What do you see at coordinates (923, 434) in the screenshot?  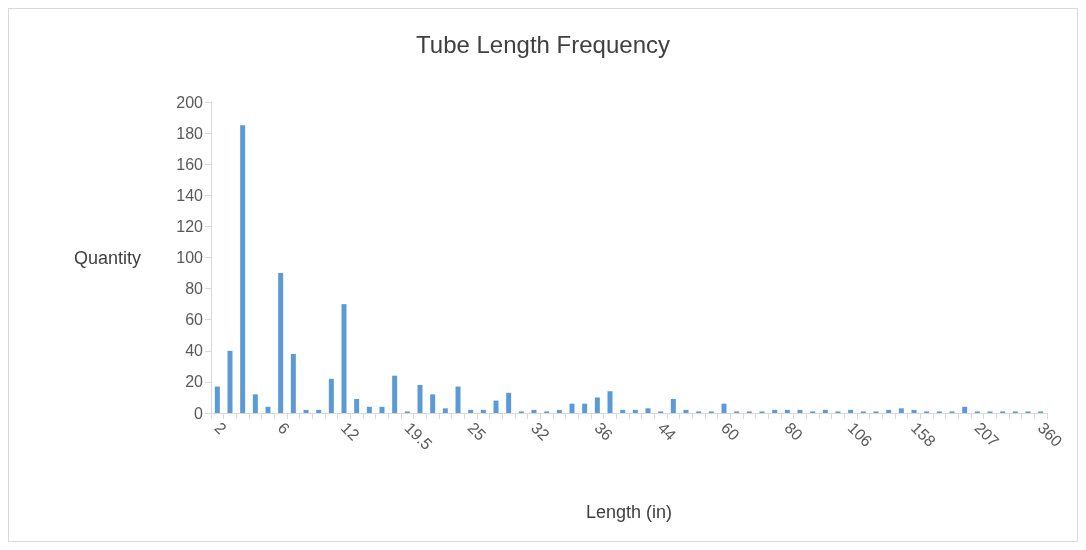 I see `x-tick-label: 158` at bounding box center [923, 434].